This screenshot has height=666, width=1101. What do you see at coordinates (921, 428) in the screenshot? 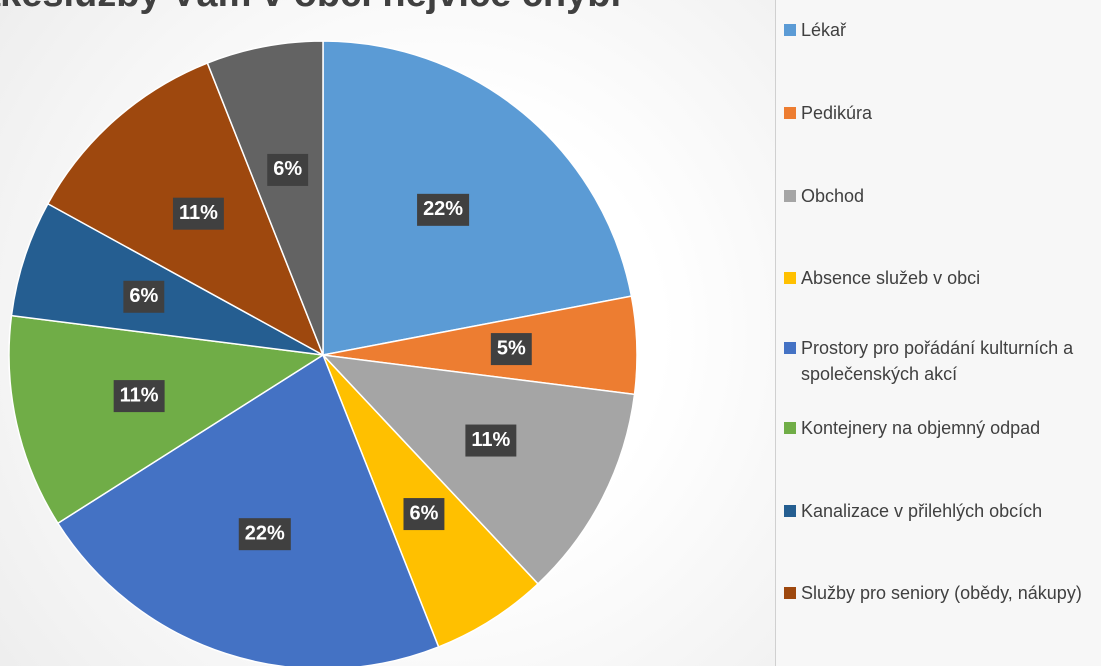
I see `legend-label: Kontejnery na objemný odpad` at bounding box center [921, 428].